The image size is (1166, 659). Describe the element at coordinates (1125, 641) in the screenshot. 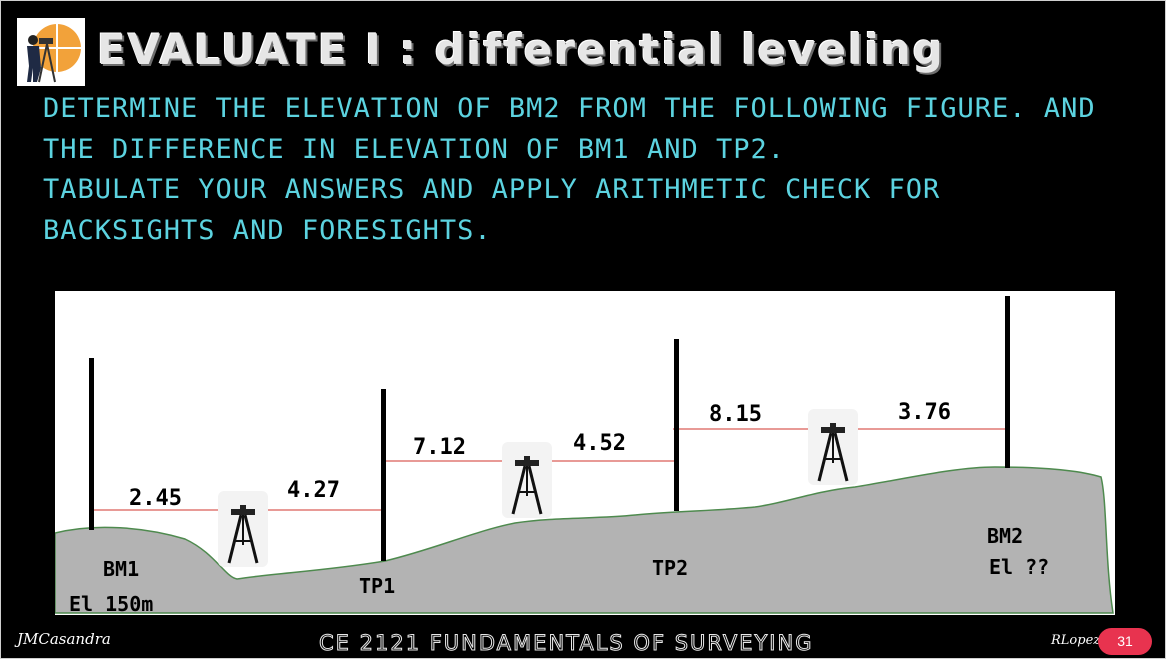

I see `page-number-badge: 31` at that location.